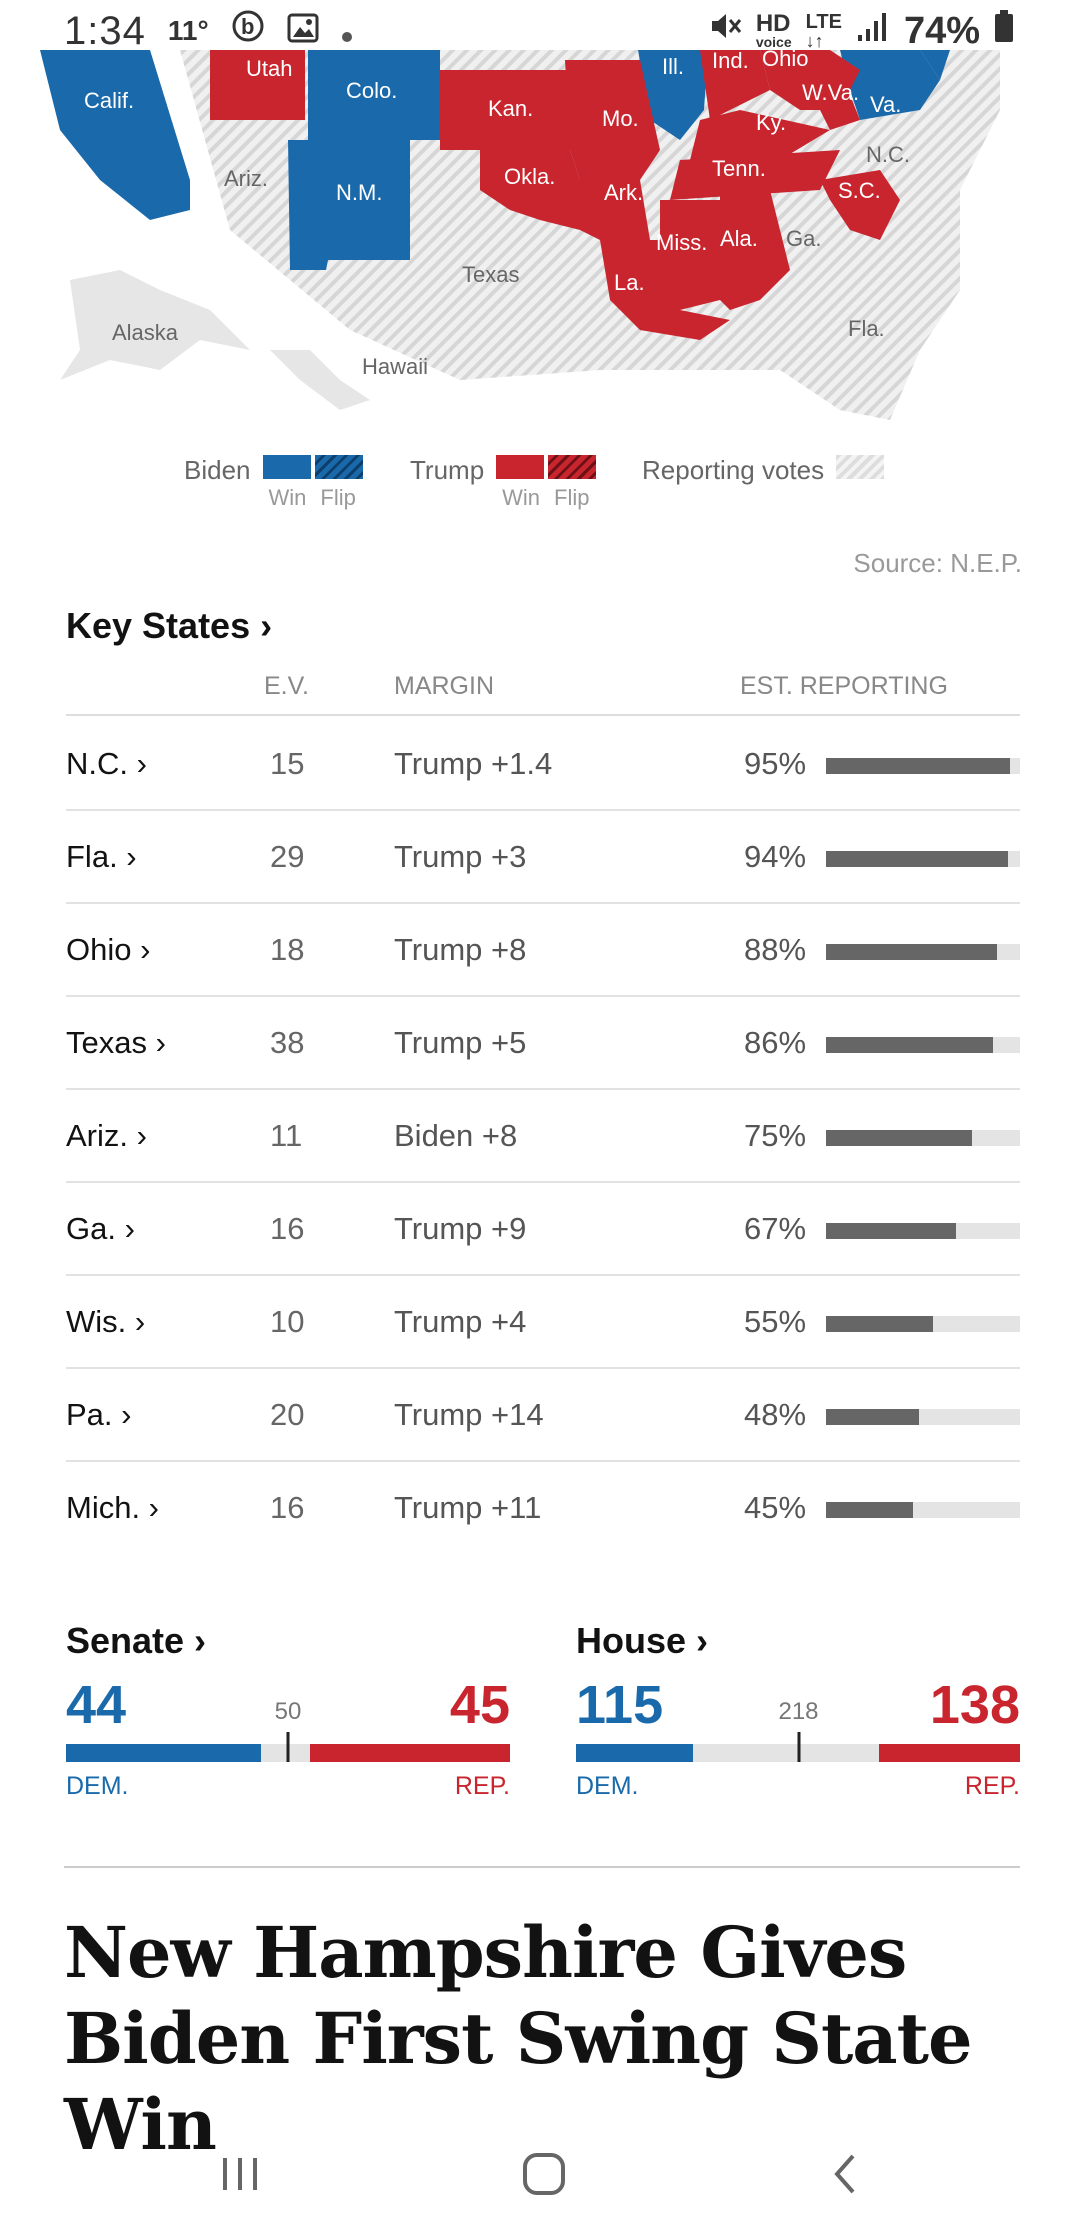 The width and height of the screenshot is (1080, 2220). What do you see at coordinates (860, 205) in the screenshot?
I see `state-south-carolina` at bounding box center [860, 205].